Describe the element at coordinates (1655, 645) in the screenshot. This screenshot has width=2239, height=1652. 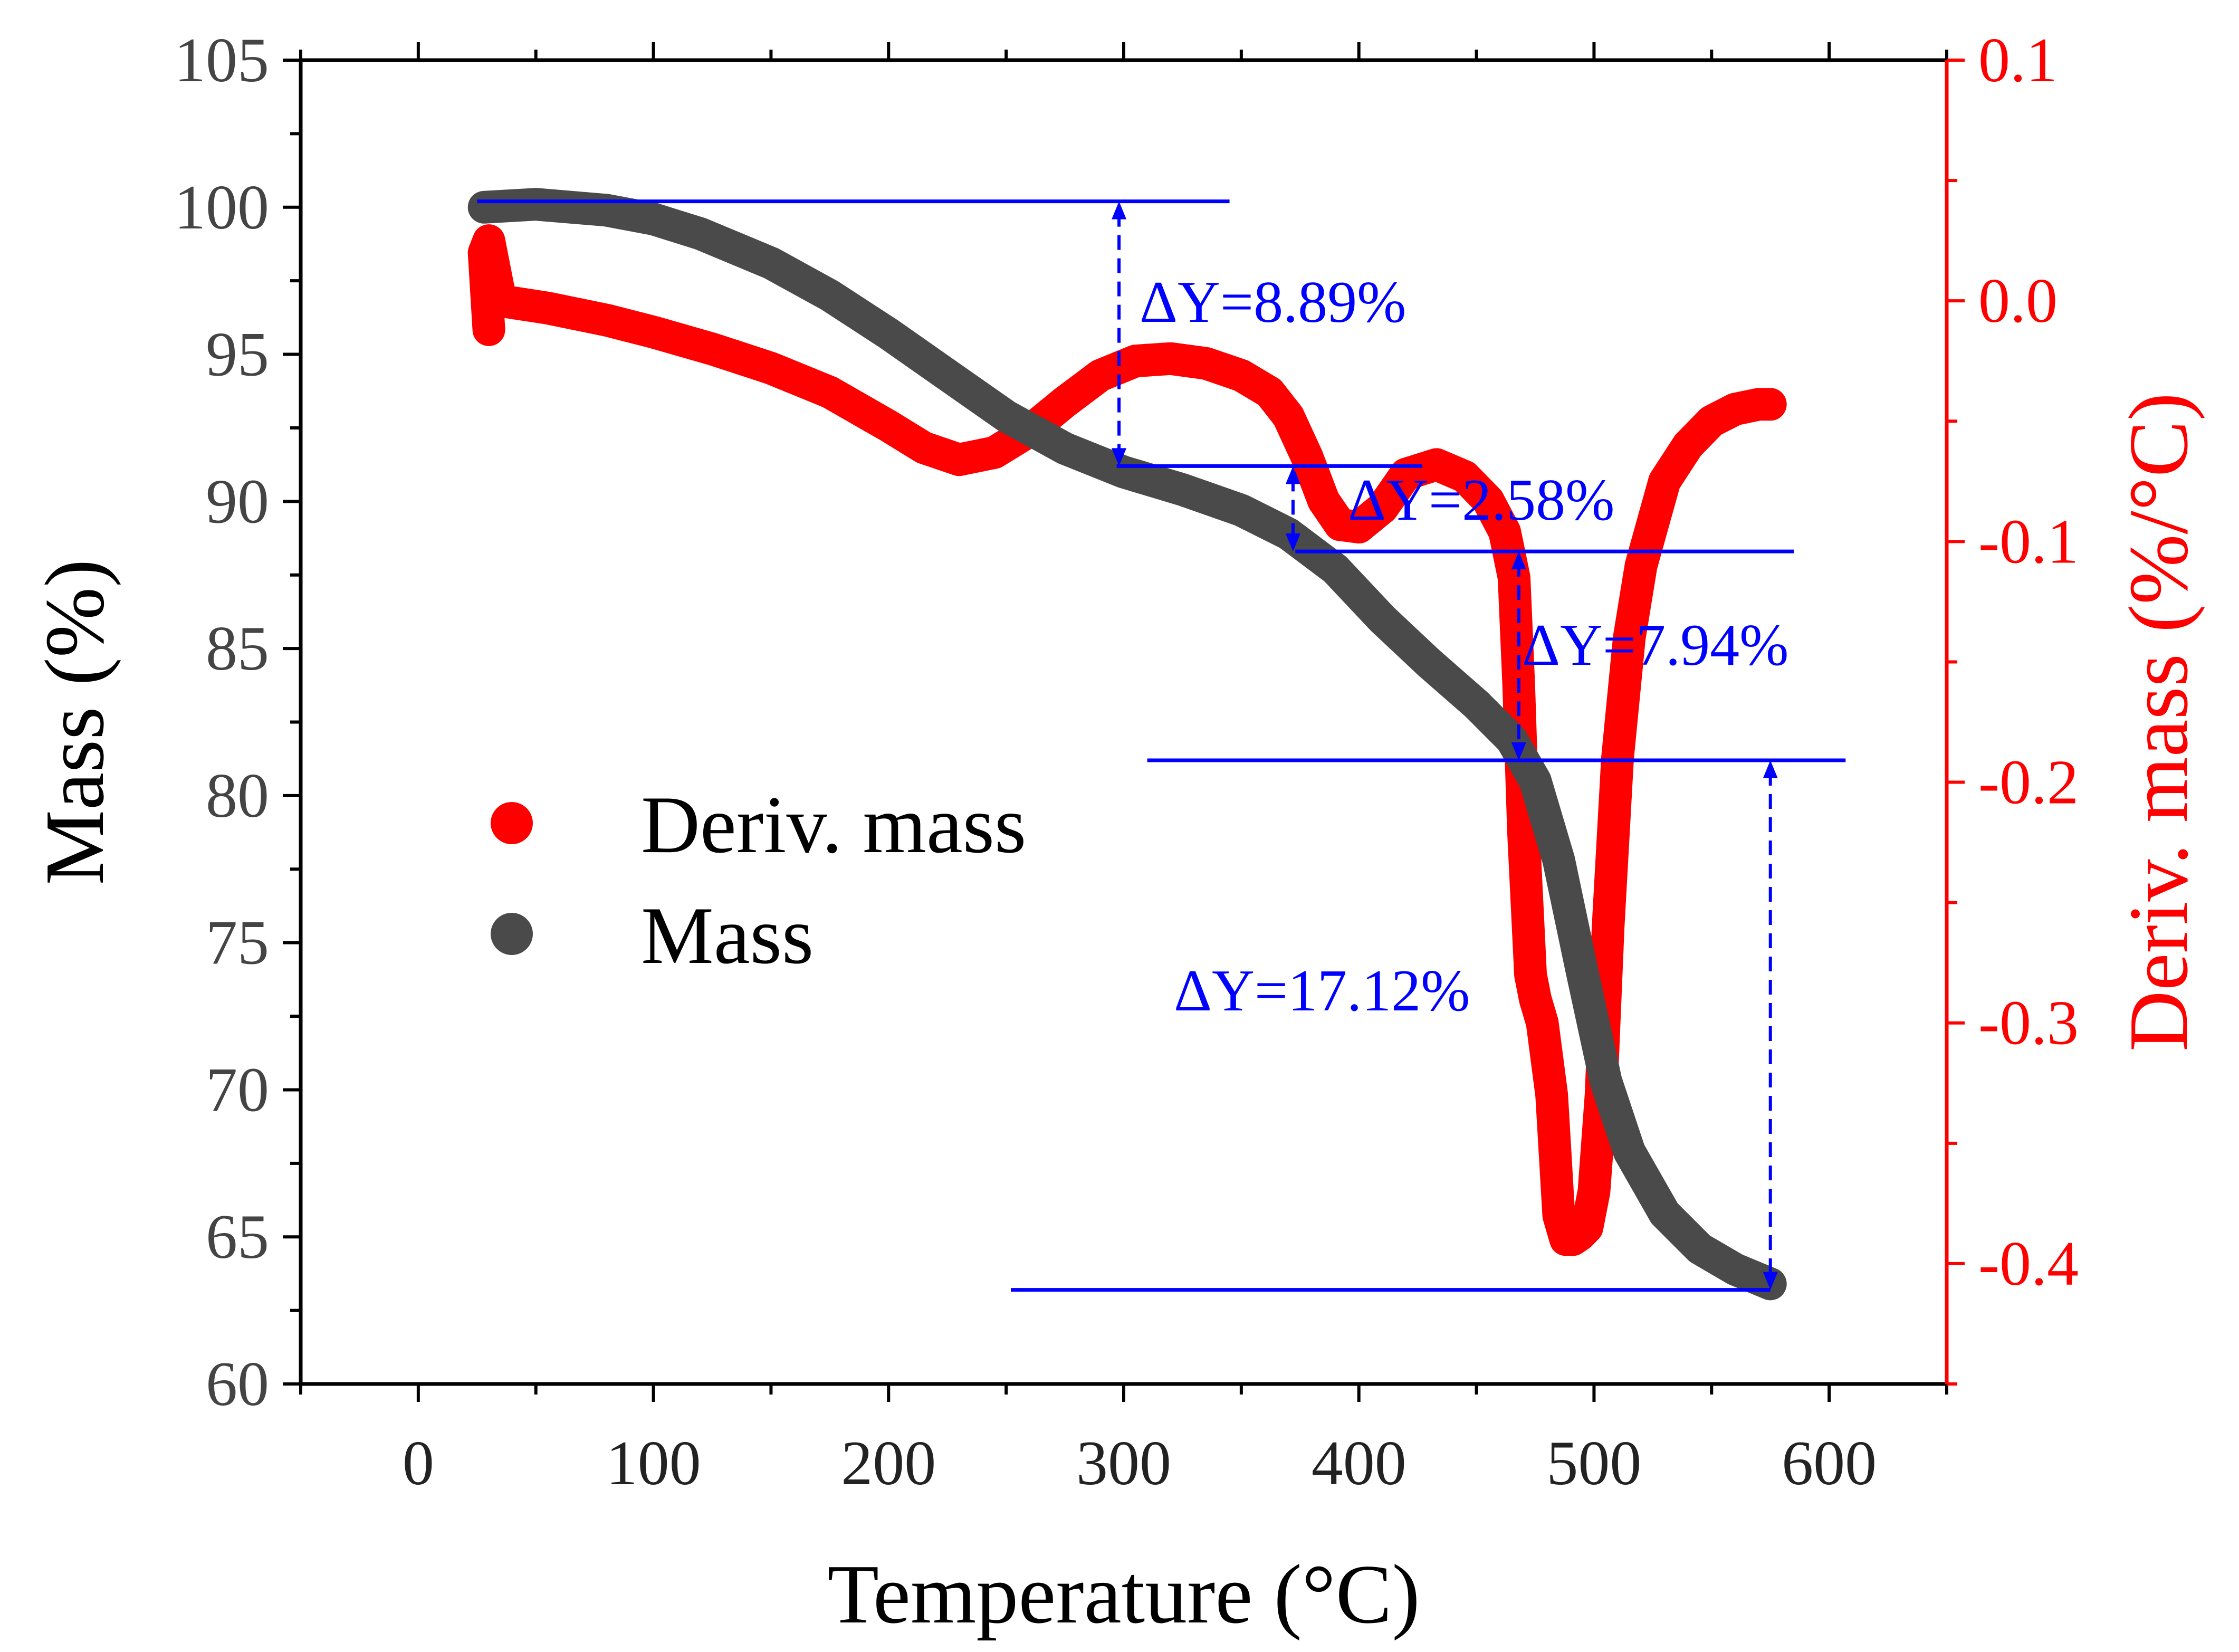
I see `delta-label-3: ΔY=7.94%` at that location.